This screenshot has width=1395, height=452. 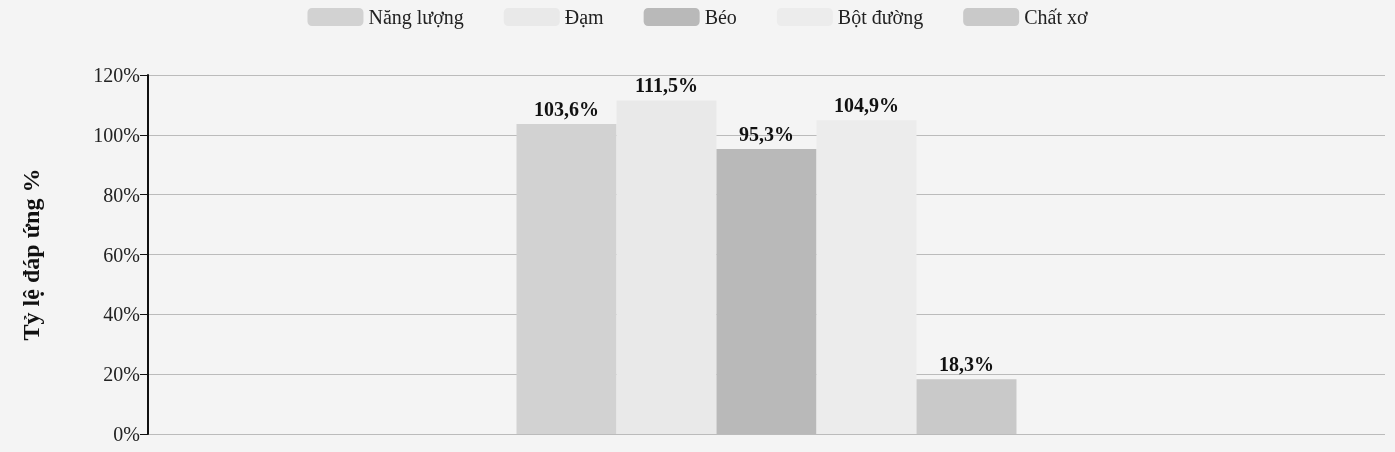 I want to click on y-tick-label: 100%, so click(x=116, y=134).